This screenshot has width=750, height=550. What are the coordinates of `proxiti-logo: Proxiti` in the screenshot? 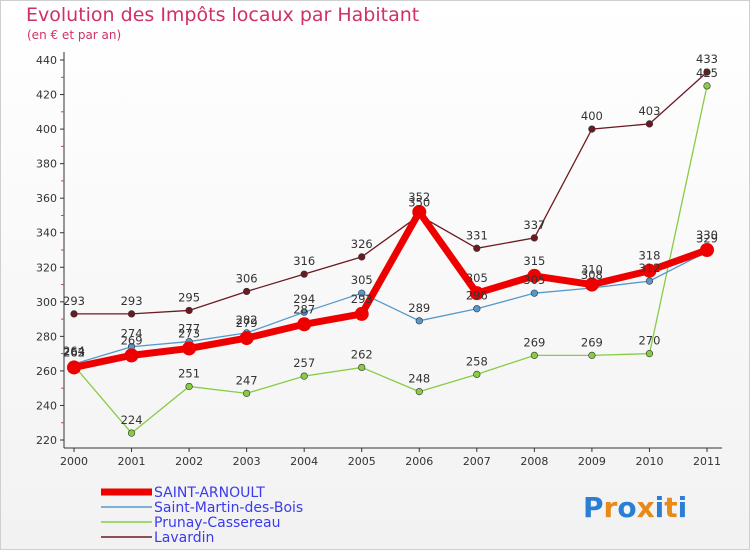 It's located at (635, 507).